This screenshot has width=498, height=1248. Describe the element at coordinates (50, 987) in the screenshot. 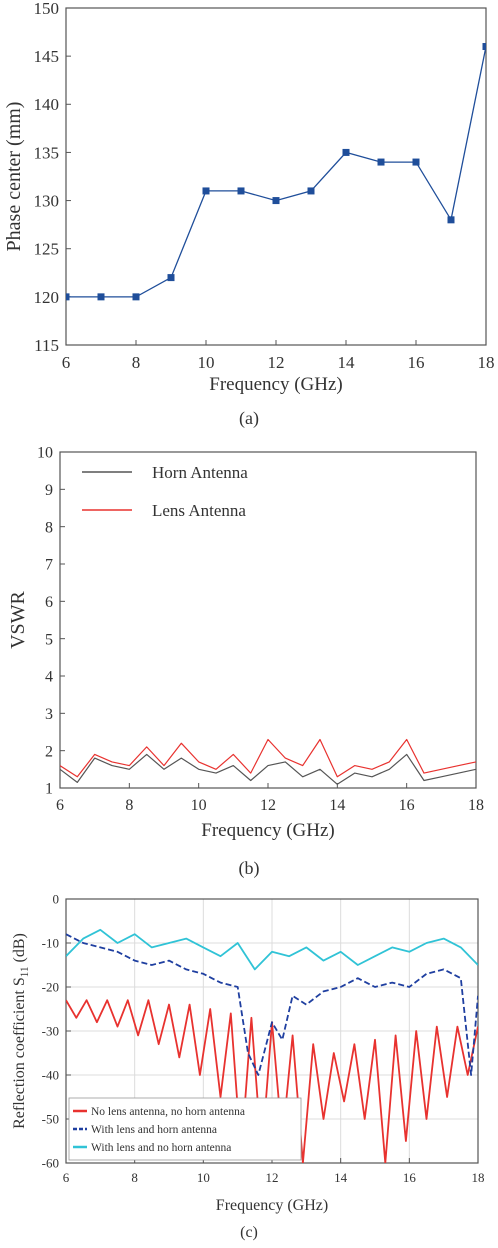

I see `y-tick-label: -20` at that location.